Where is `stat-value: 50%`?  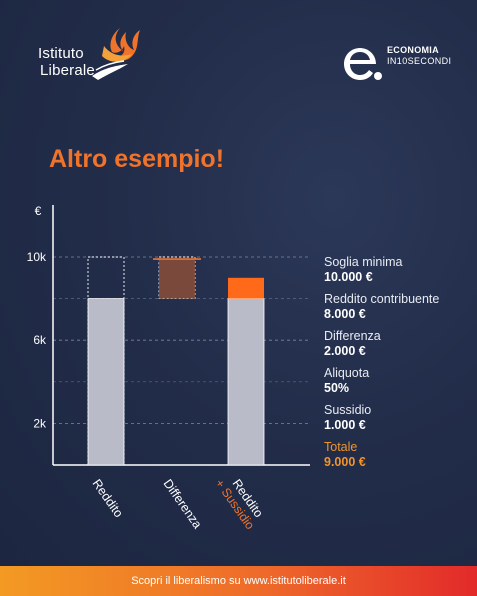
stat-value: 50% is located at coordinates (337, 388).